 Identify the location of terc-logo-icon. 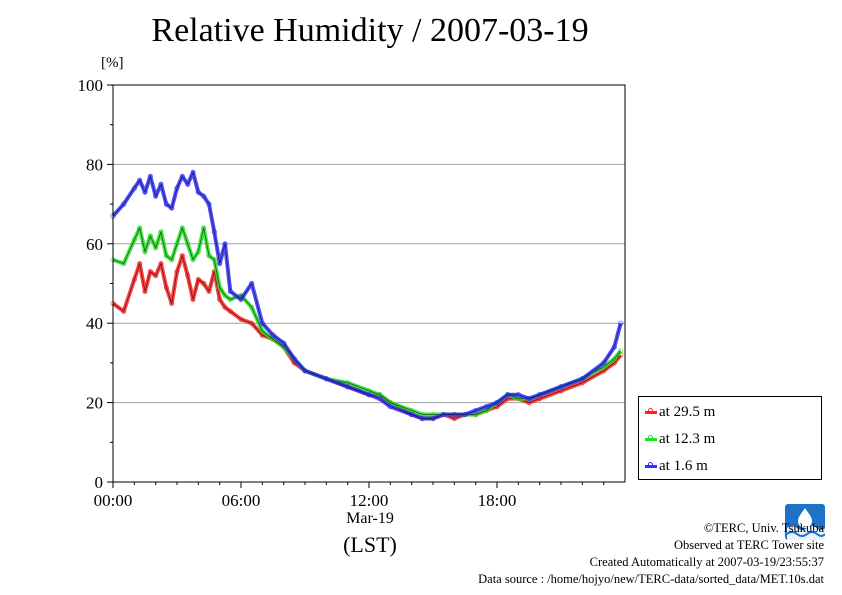
(805, 522).